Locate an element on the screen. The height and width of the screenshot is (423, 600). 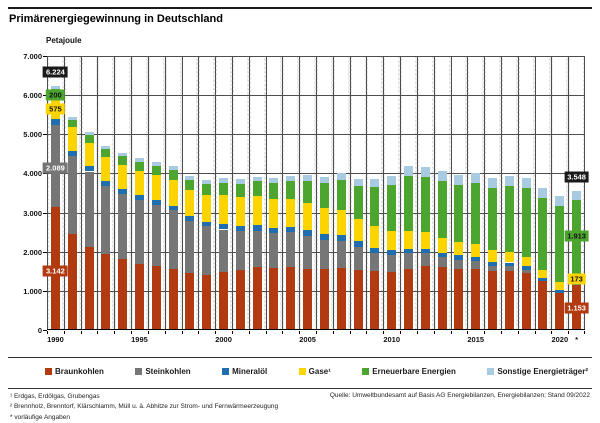
legend-label: Braunkohlen is located at coordinates (79, 371).